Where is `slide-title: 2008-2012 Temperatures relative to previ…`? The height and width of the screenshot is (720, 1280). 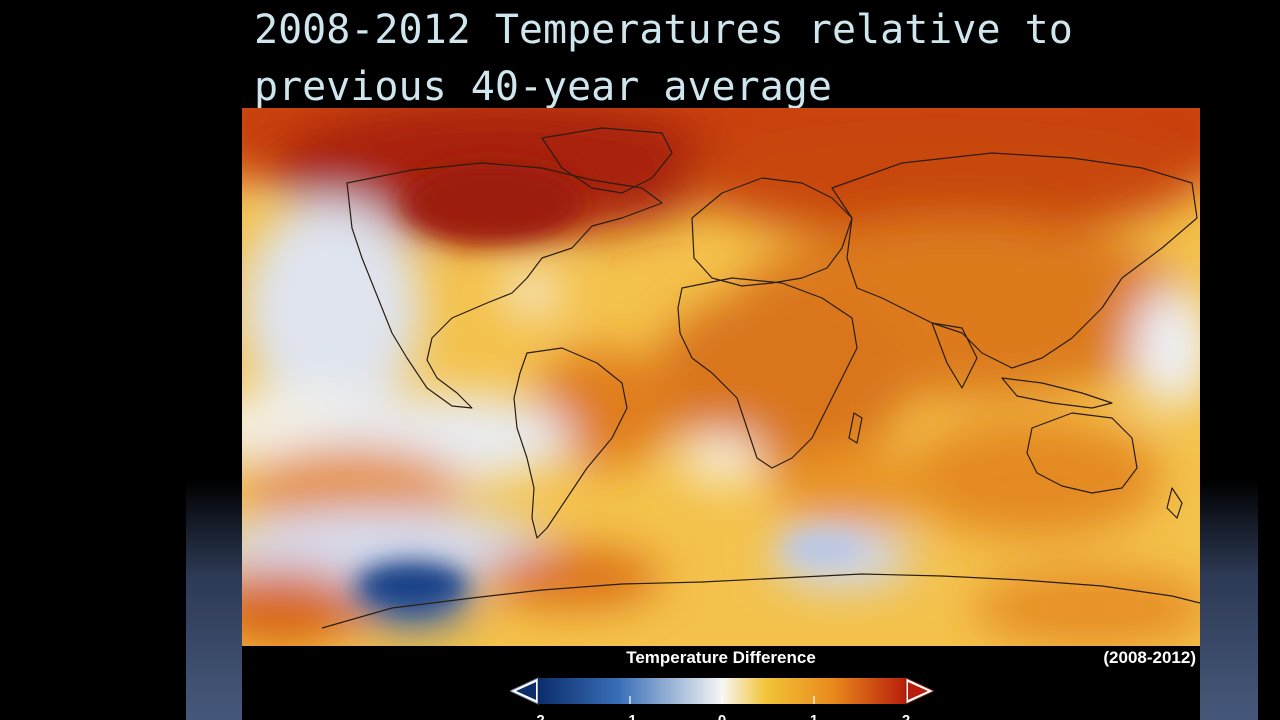 slide-title: 2008-2012 Temperatures relative to previ… is located at coordinates (663, 58).